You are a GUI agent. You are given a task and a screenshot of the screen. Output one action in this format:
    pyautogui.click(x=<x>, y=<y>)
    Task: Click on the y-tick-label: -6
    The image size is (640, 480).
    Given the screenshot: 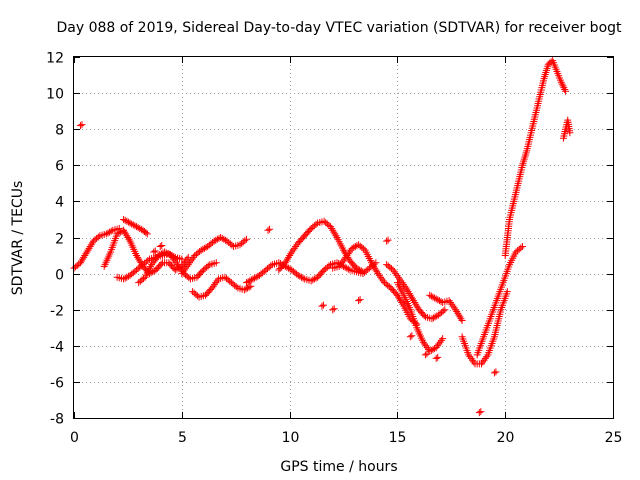 What is the action you would take?
    pyautogui.click(x=57, y=384)
    